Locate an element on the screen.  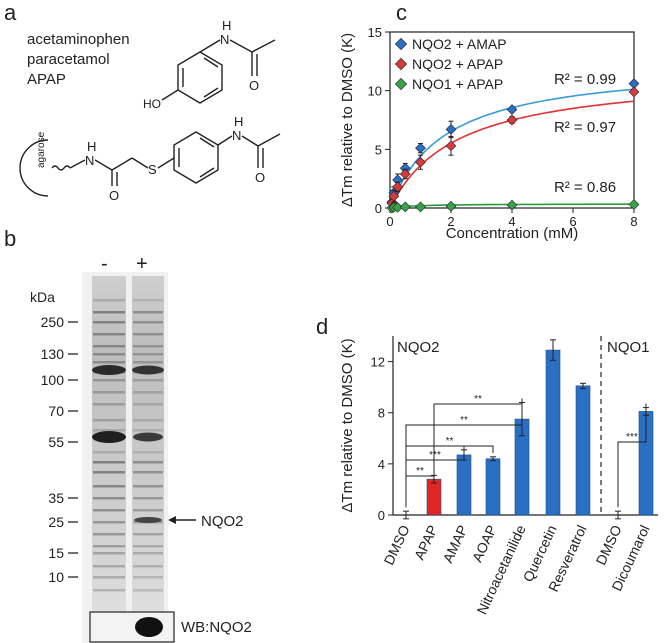
y-tick-label: 15 is located at coordinates (375, 32).